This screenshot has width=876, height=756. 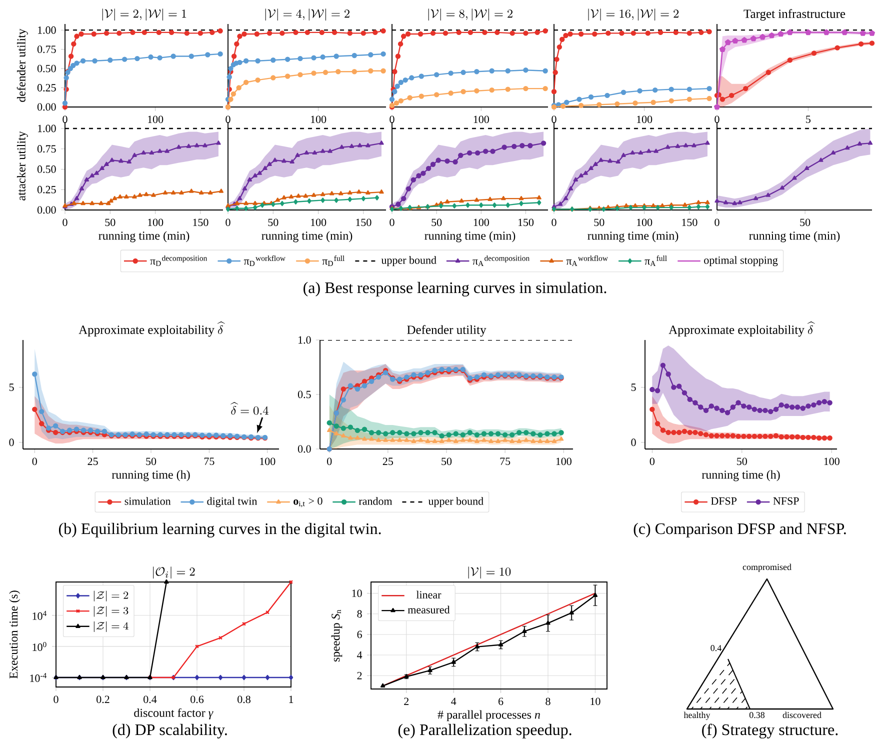 I want to click on chart-title: $|\mathcal{V}| = 4, |\mathcal{W}| = 2$, so click(x=307, y=14).